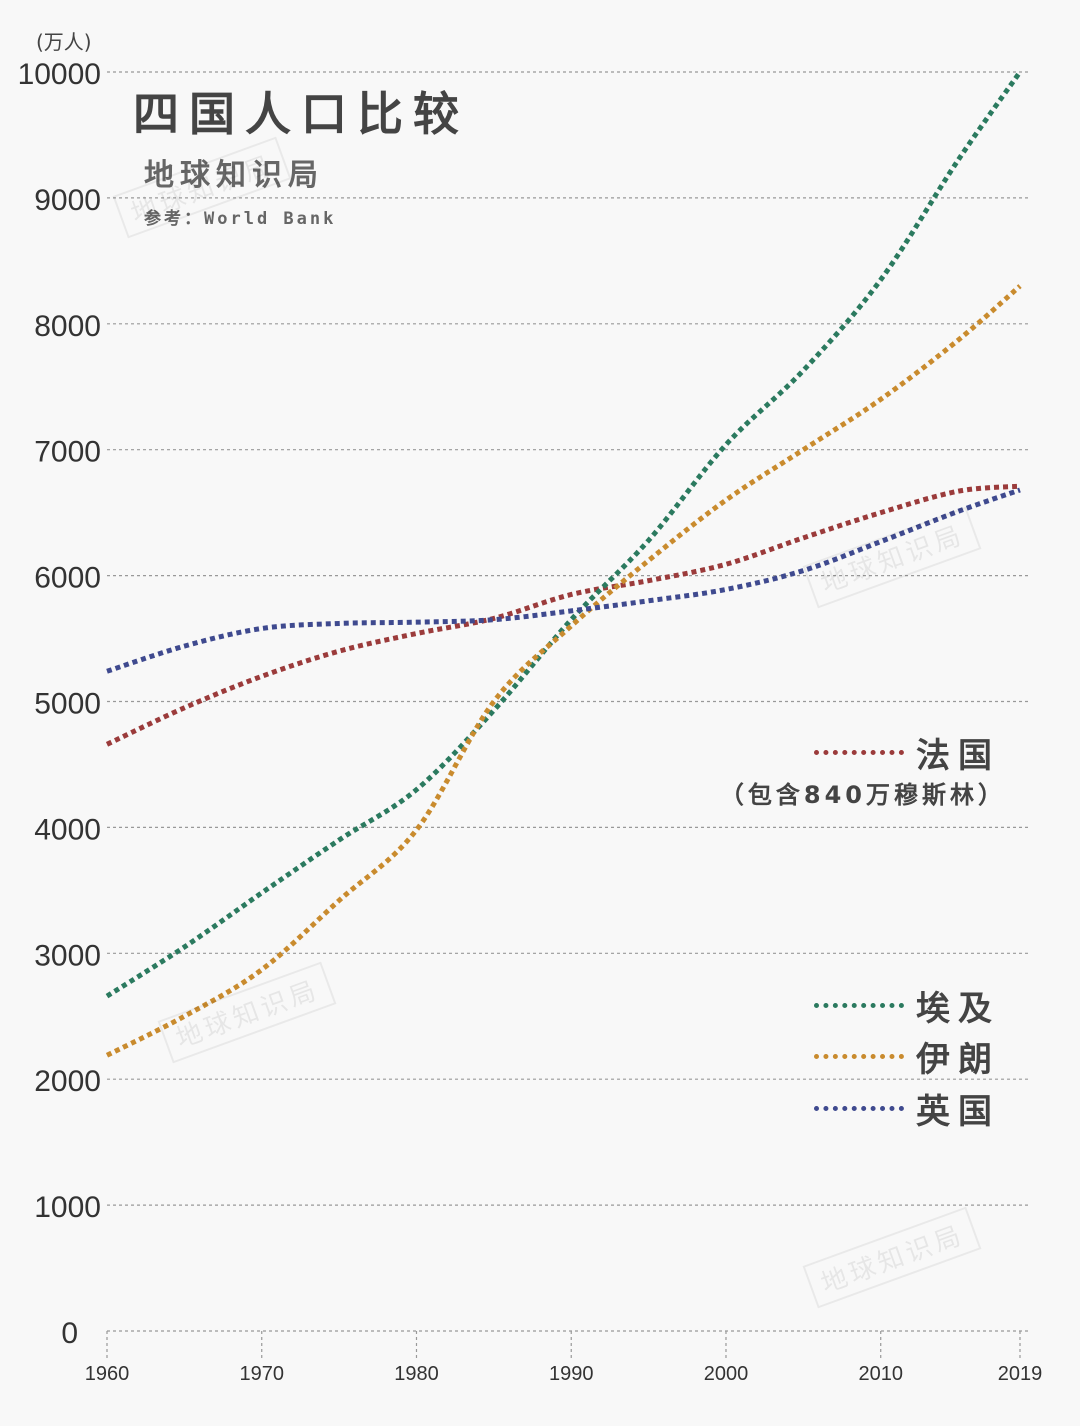 This screenshot has height=1426, width=1080. What do you see at coordinates (862, 795) in the screenshot?
I see `legend-note: （包含840万穆斯林）` at bounding box center [862, 795].